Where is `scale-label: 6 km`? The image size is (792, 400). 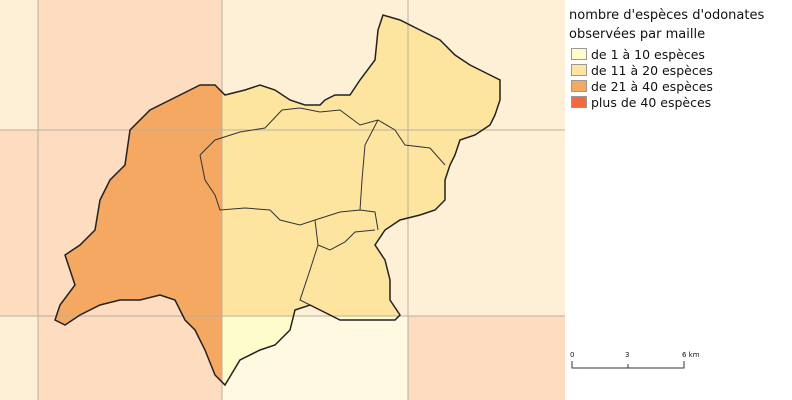
scale-label: 6 km is located at coordinates (691, 355).